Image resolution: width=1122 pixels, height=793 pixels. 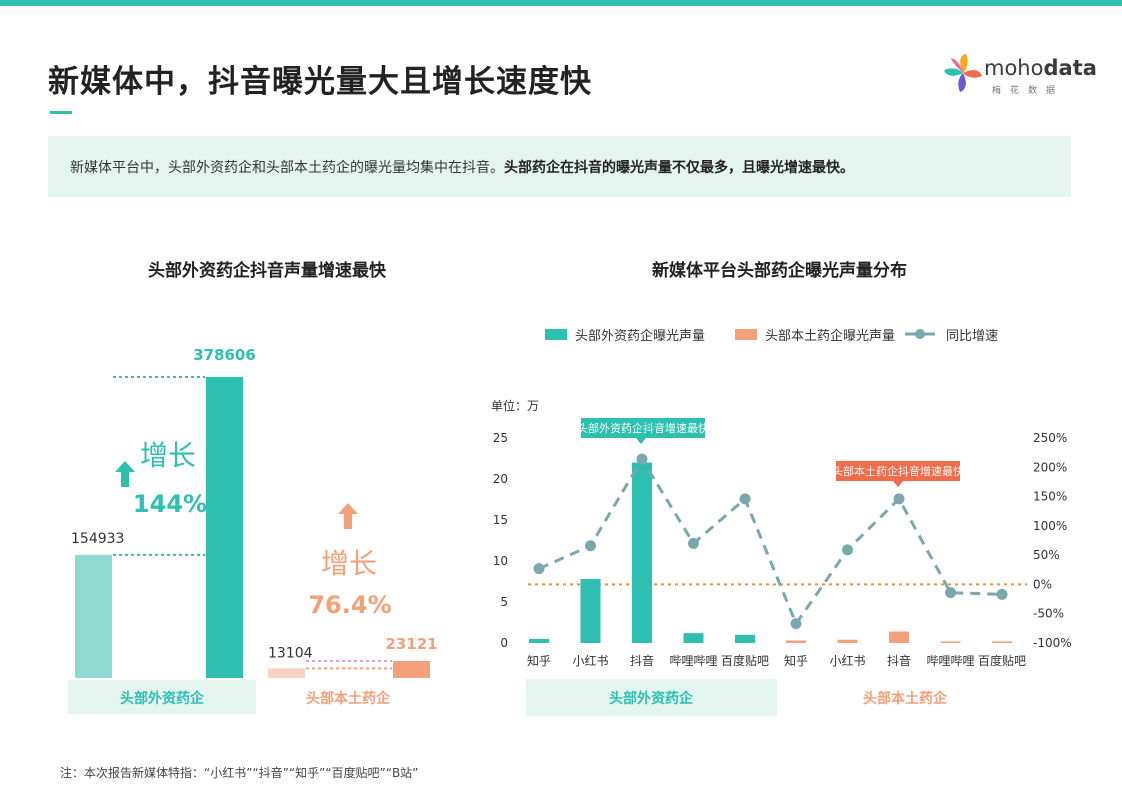 What do you see at coordinates (348, 508) in the screenshot?
I see `up-arrow-local-icon-head` at bounding box center [348, 508].